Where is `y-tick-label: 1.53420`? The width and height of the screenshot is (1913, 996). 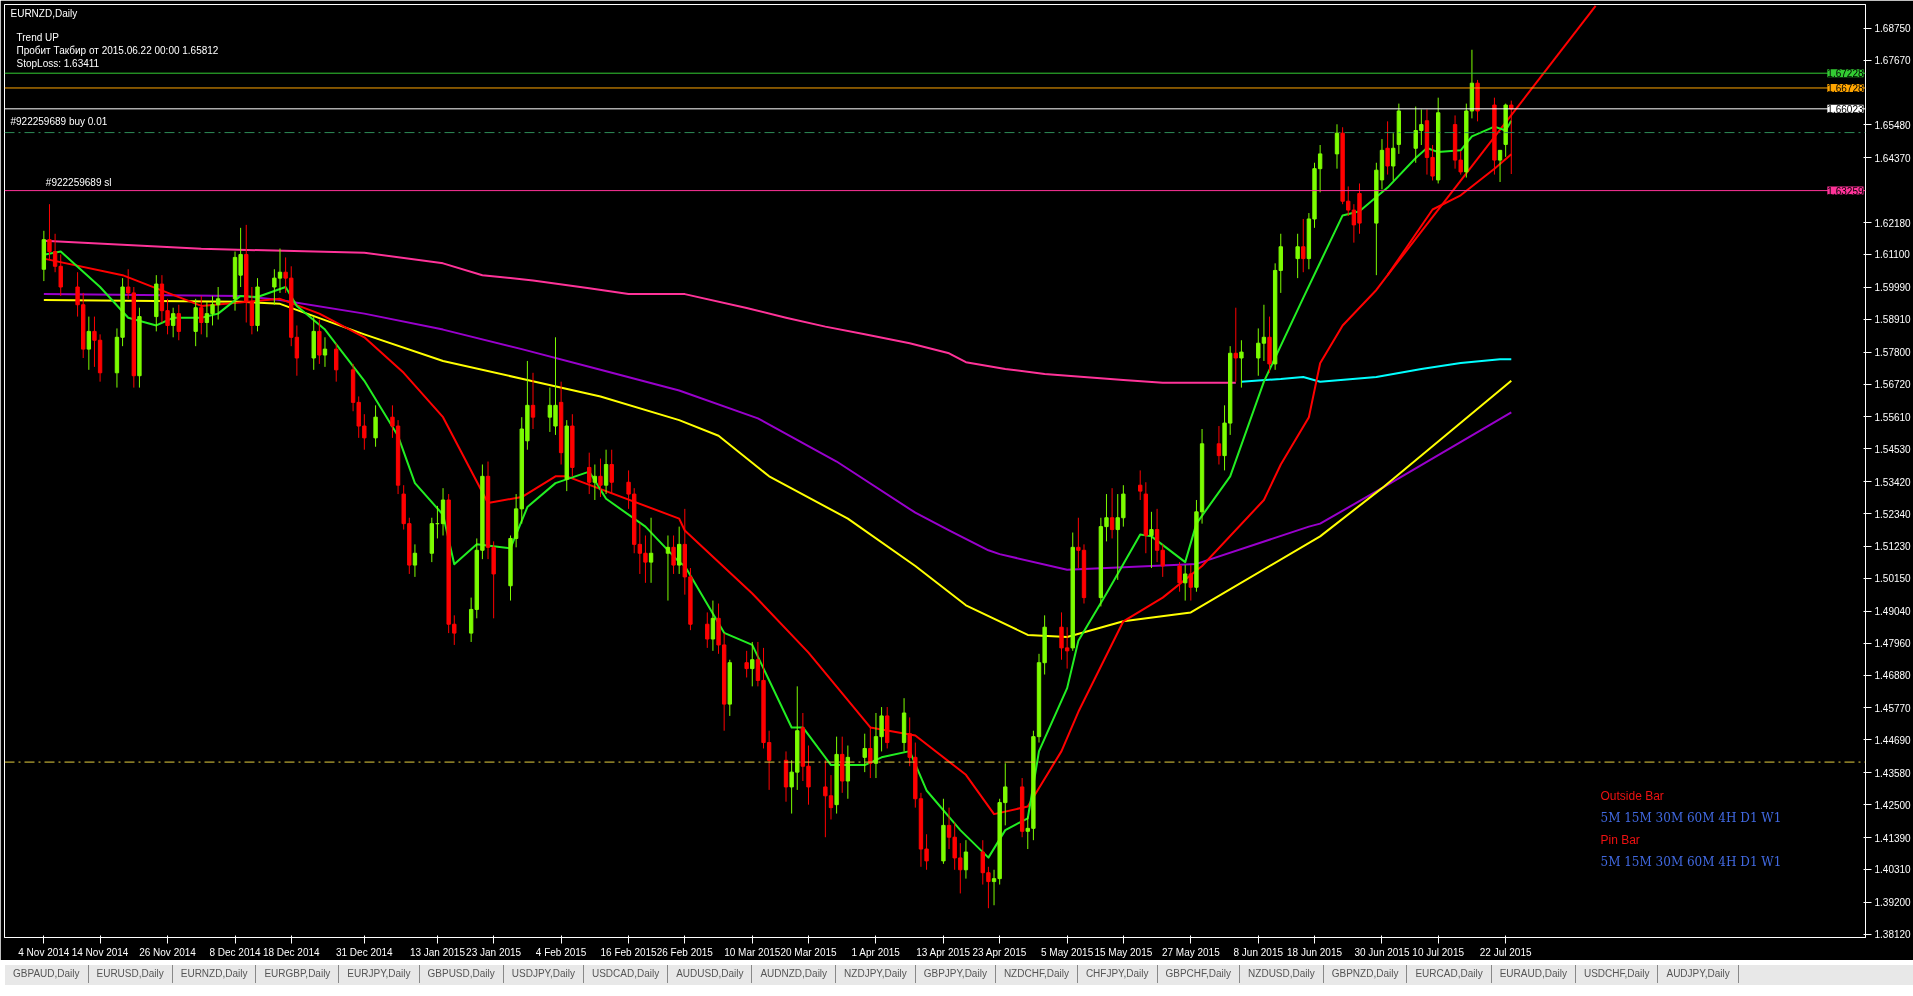 y-tick-label: 1.53420 is located at coordinates (1893, 482).